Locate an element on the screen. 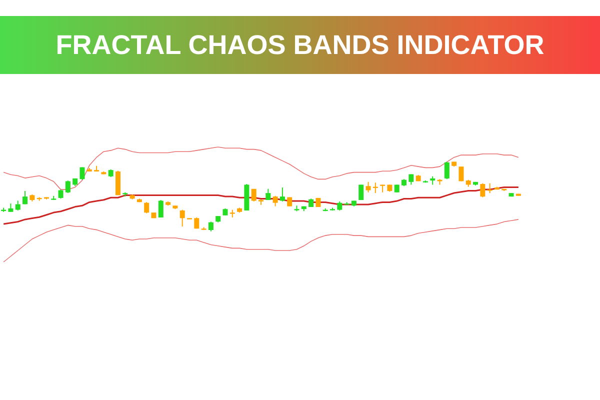  chart-title: FRACTAL CHAOS BANDS INDICATOR is located at coordinates (300, 45).